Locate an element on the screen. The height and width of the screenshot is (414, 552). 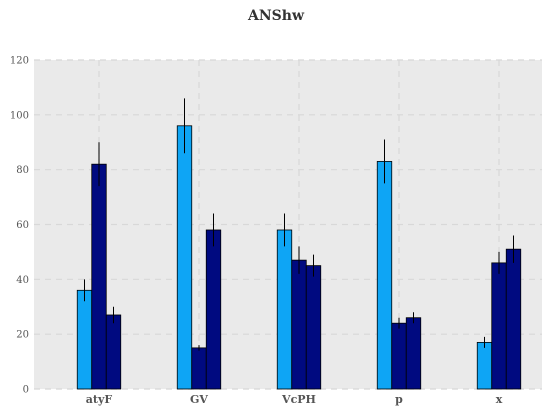
y-tick-label: 40 is located at coordinates (22, 280).